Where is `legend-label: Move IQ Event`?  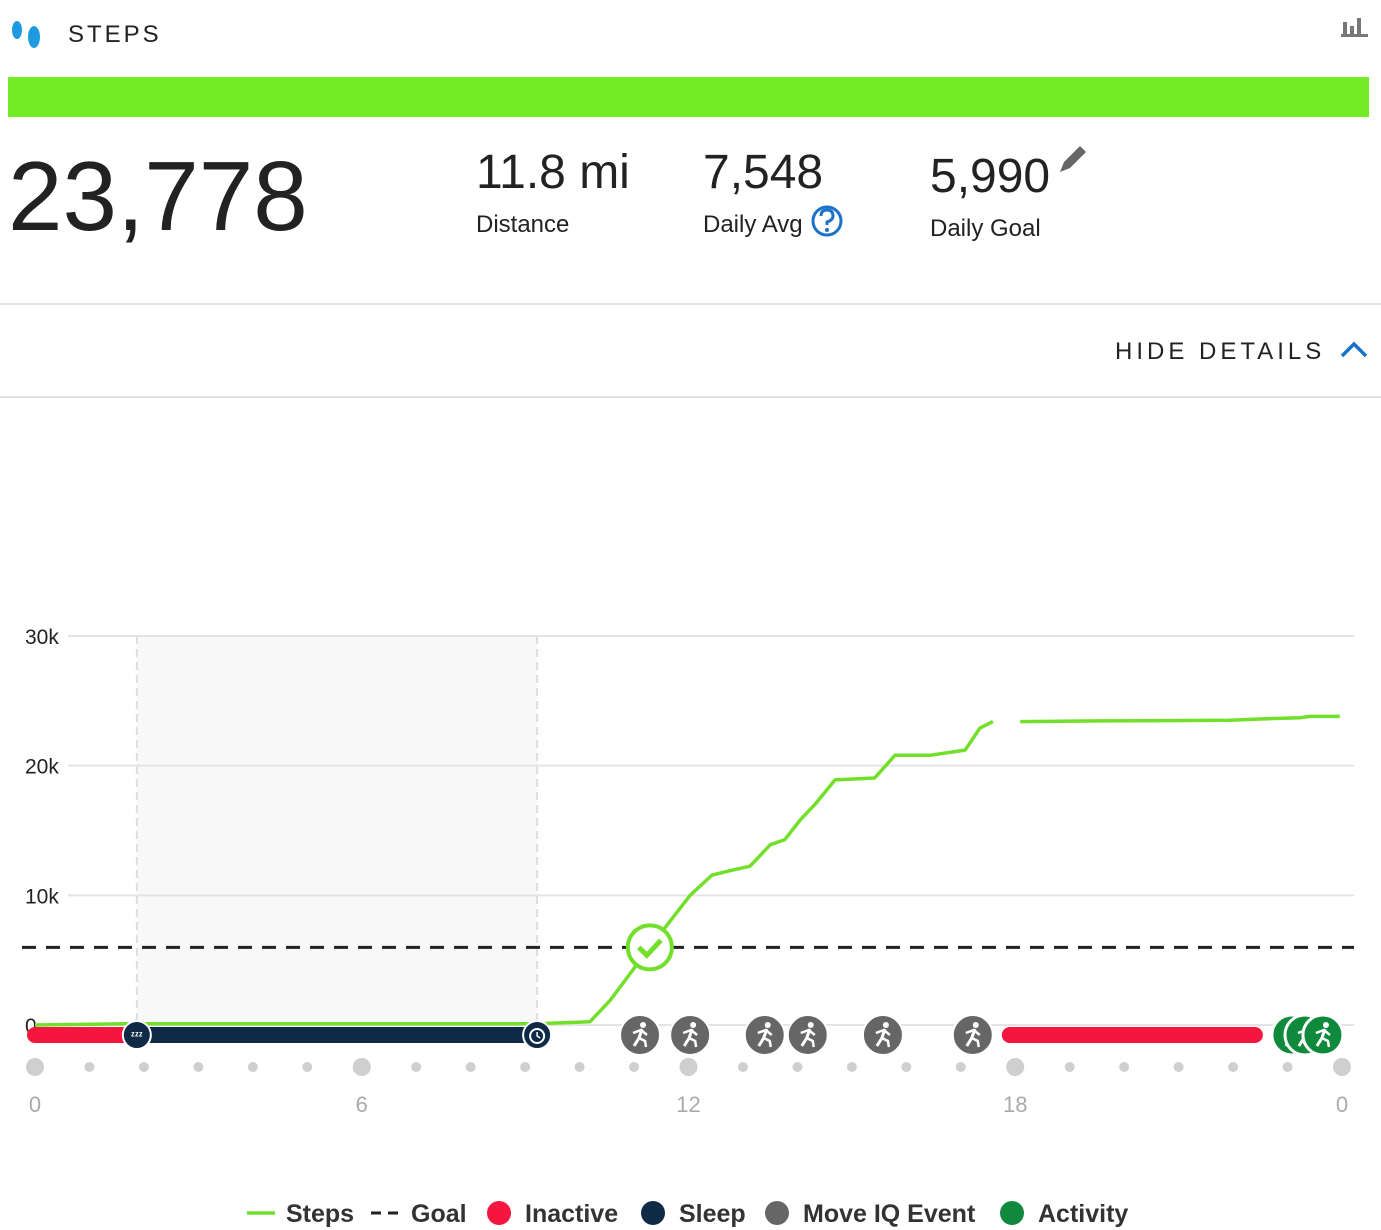
legend-label: Move IQ Event is located at coordinates (889, 1214).